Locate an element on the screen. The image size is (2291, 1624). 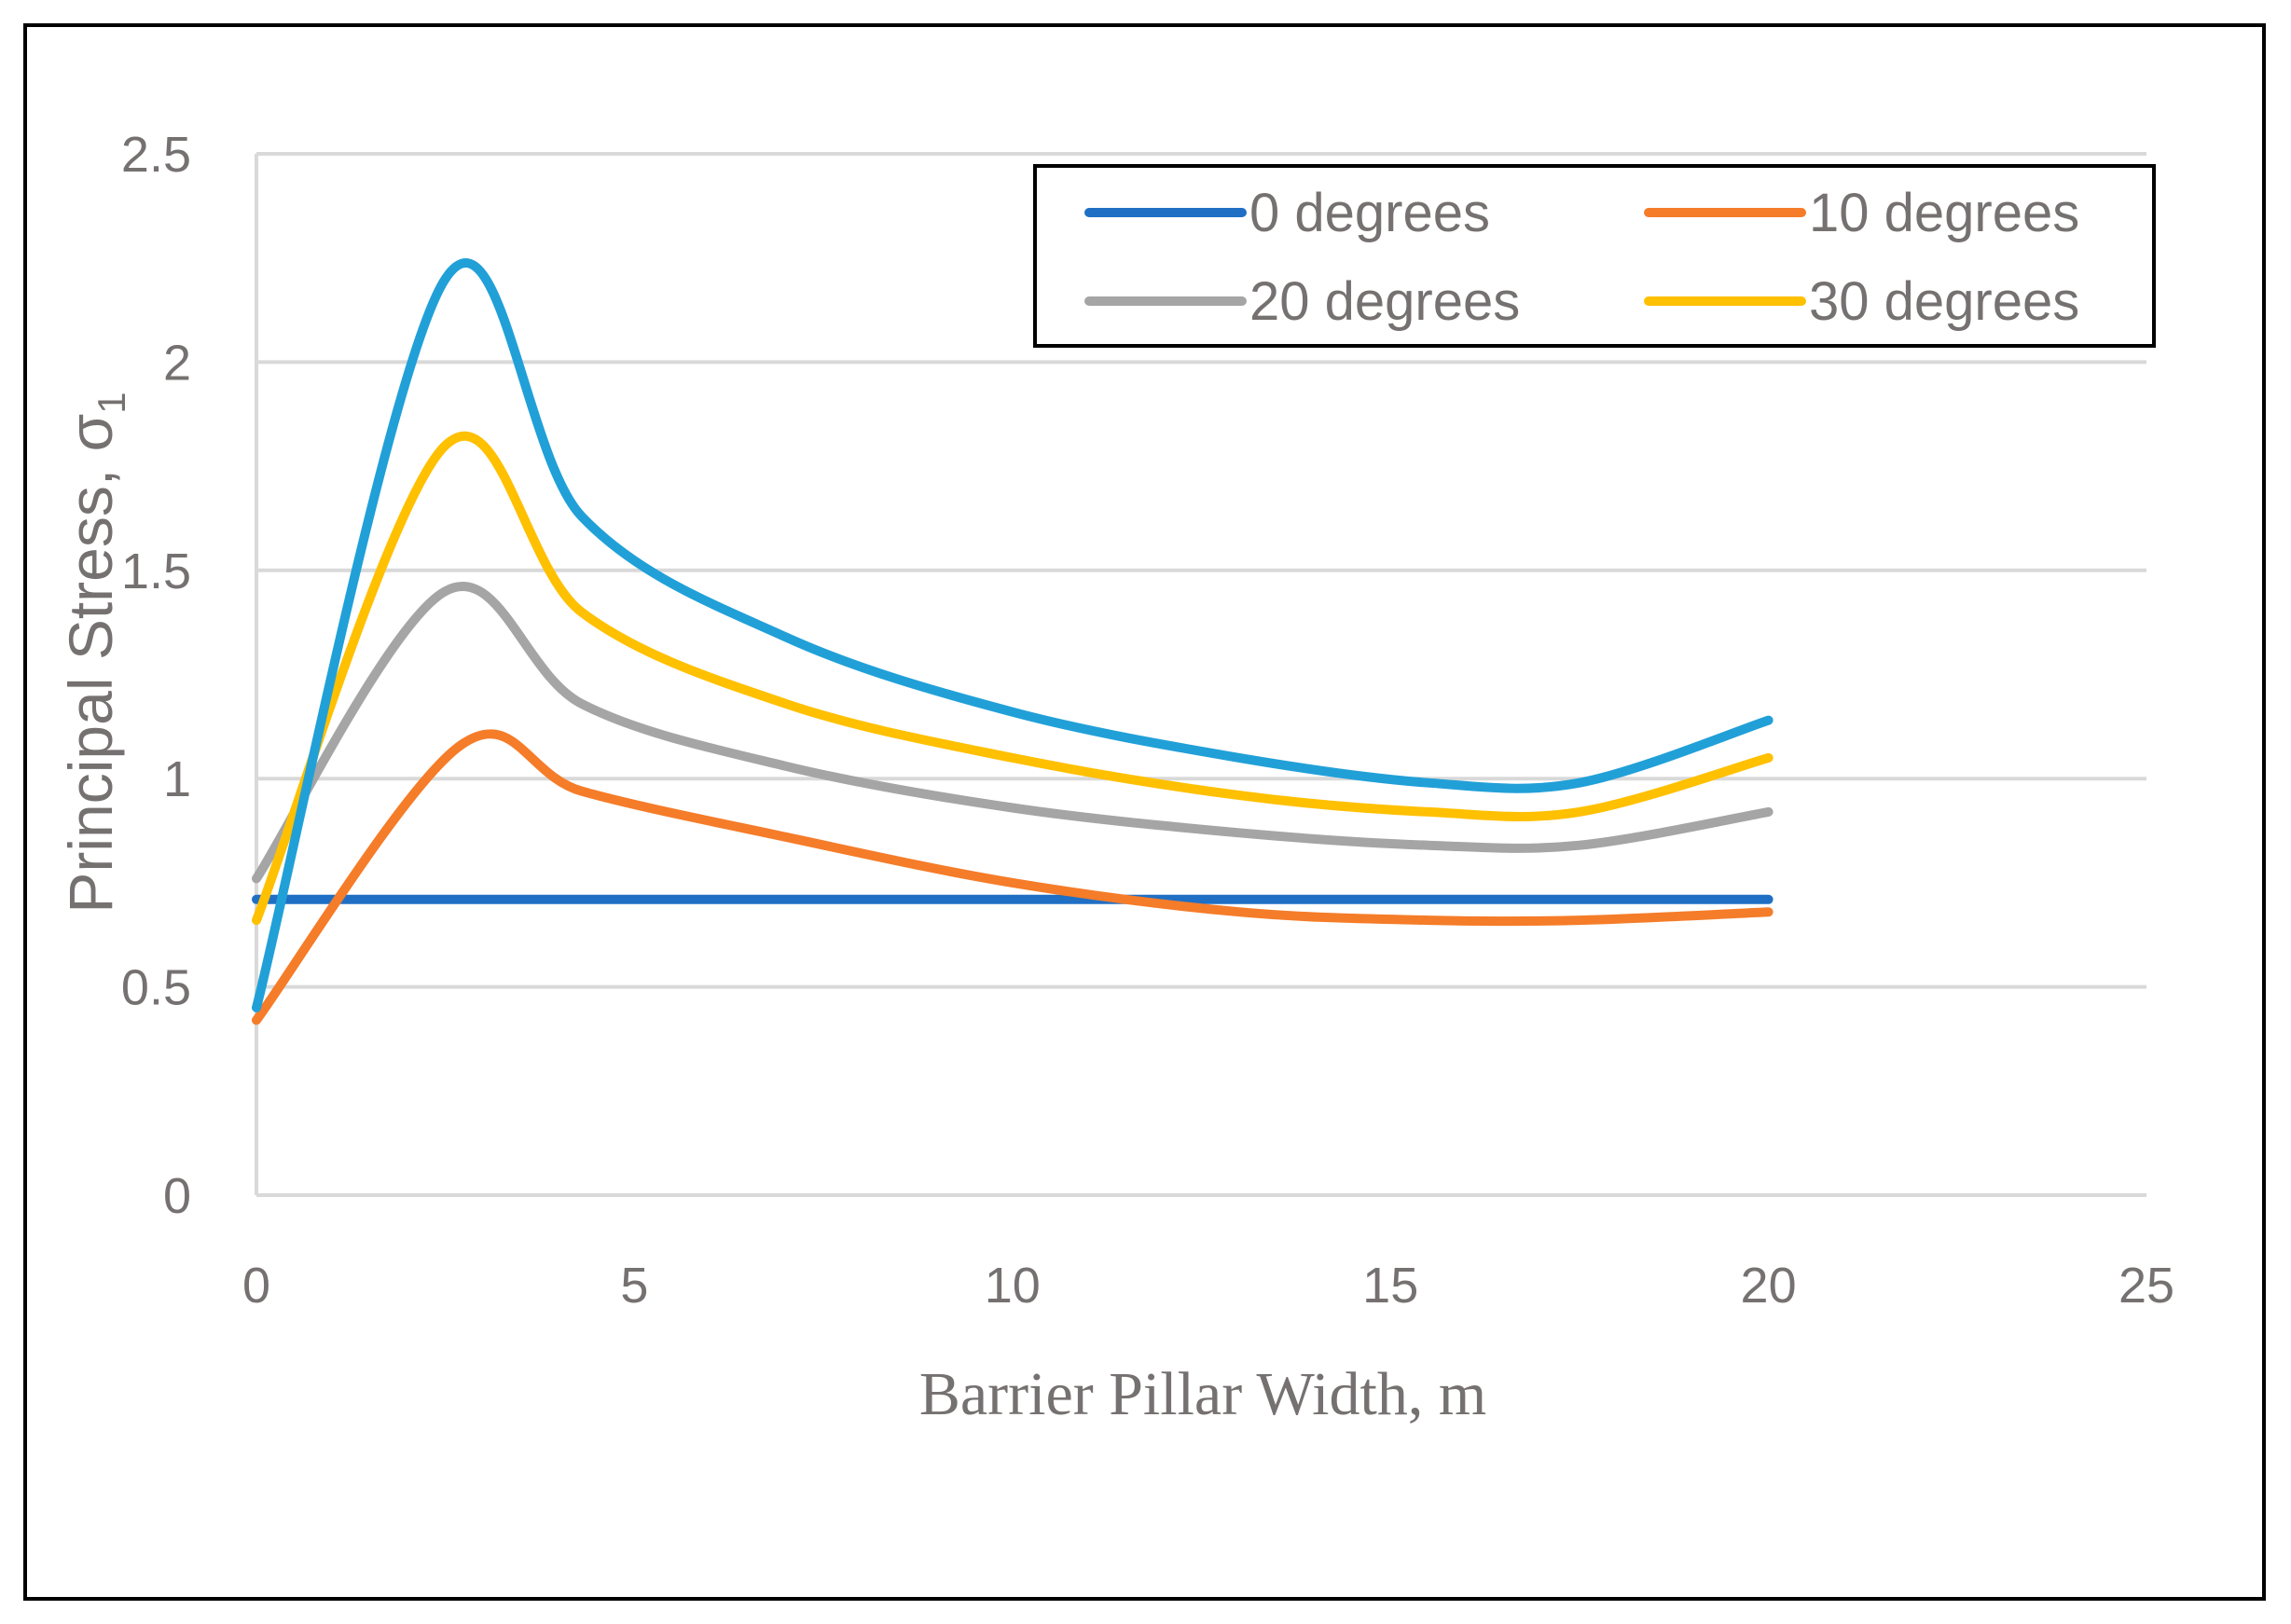
legend-box is located at coordinates (1594, 256).